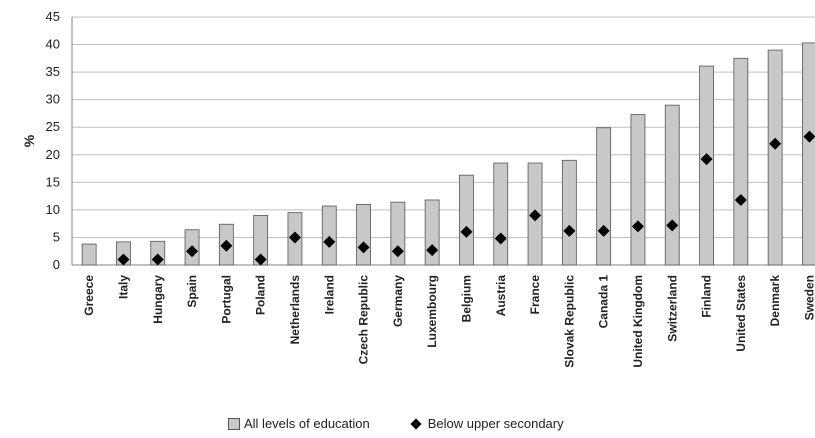 This screenshot has height=438, width=815. I want to click on legend-label-below-upper-secondary: Below upper secondary, so click(495, 423).